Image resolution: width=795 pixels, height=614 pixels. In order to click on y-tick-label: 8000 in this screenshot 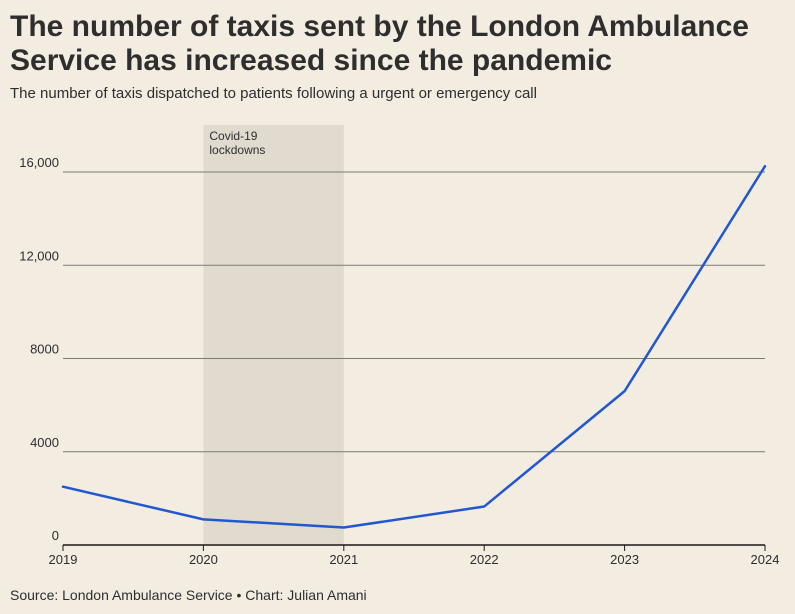, I will do `click(44, 349)`.